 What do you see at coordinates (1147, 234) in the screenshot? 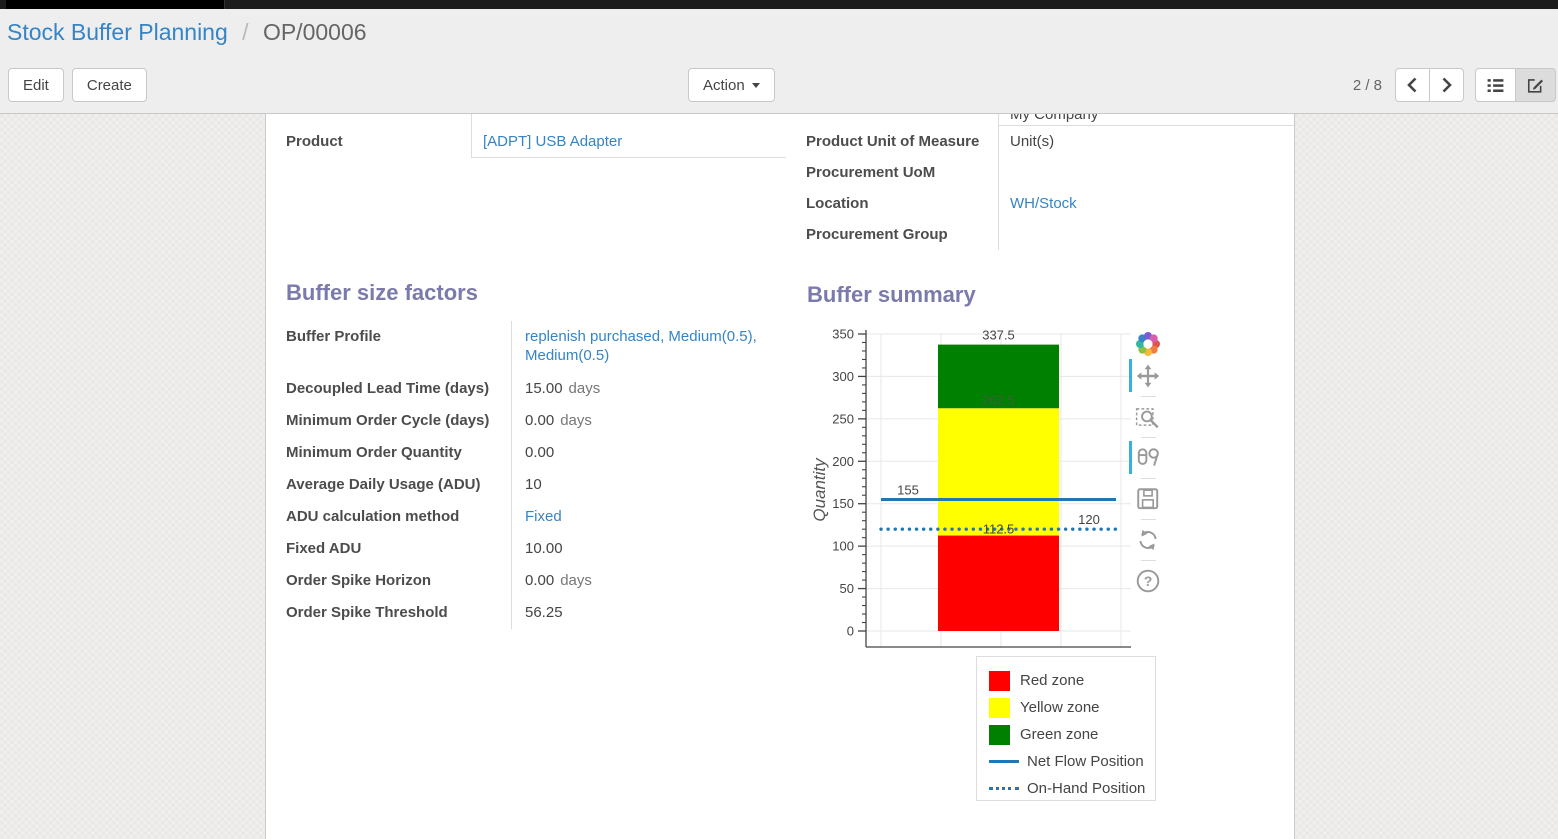
I see `field-value-procurement-group` at bounding box center [1147, 234].